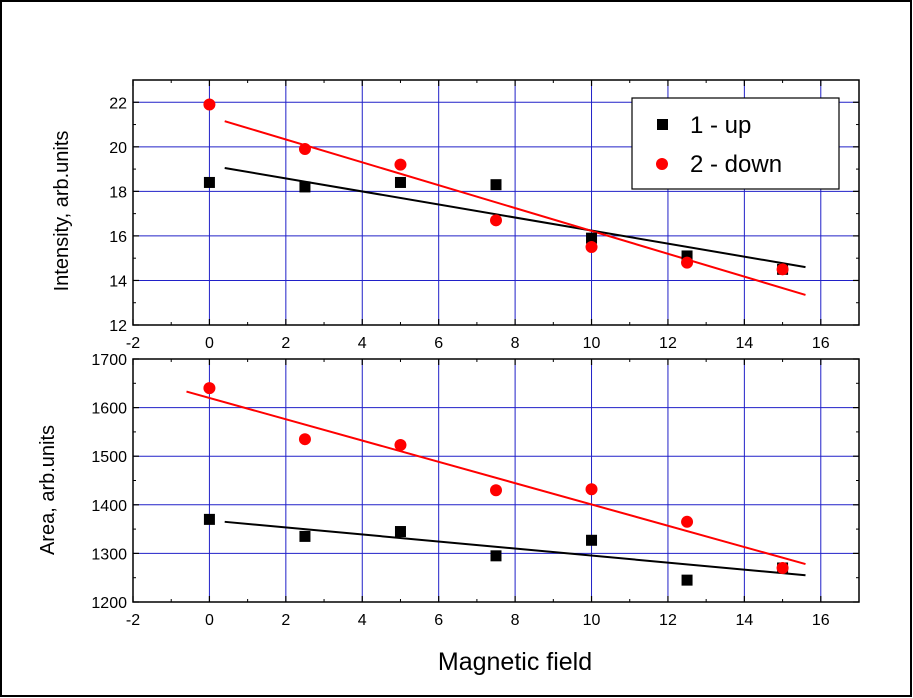 This screenshot has height=698, width=913. Describe the element at coordinates (515, 620) in the screenshot. I see `area-x-tick-label: 8` at that location.